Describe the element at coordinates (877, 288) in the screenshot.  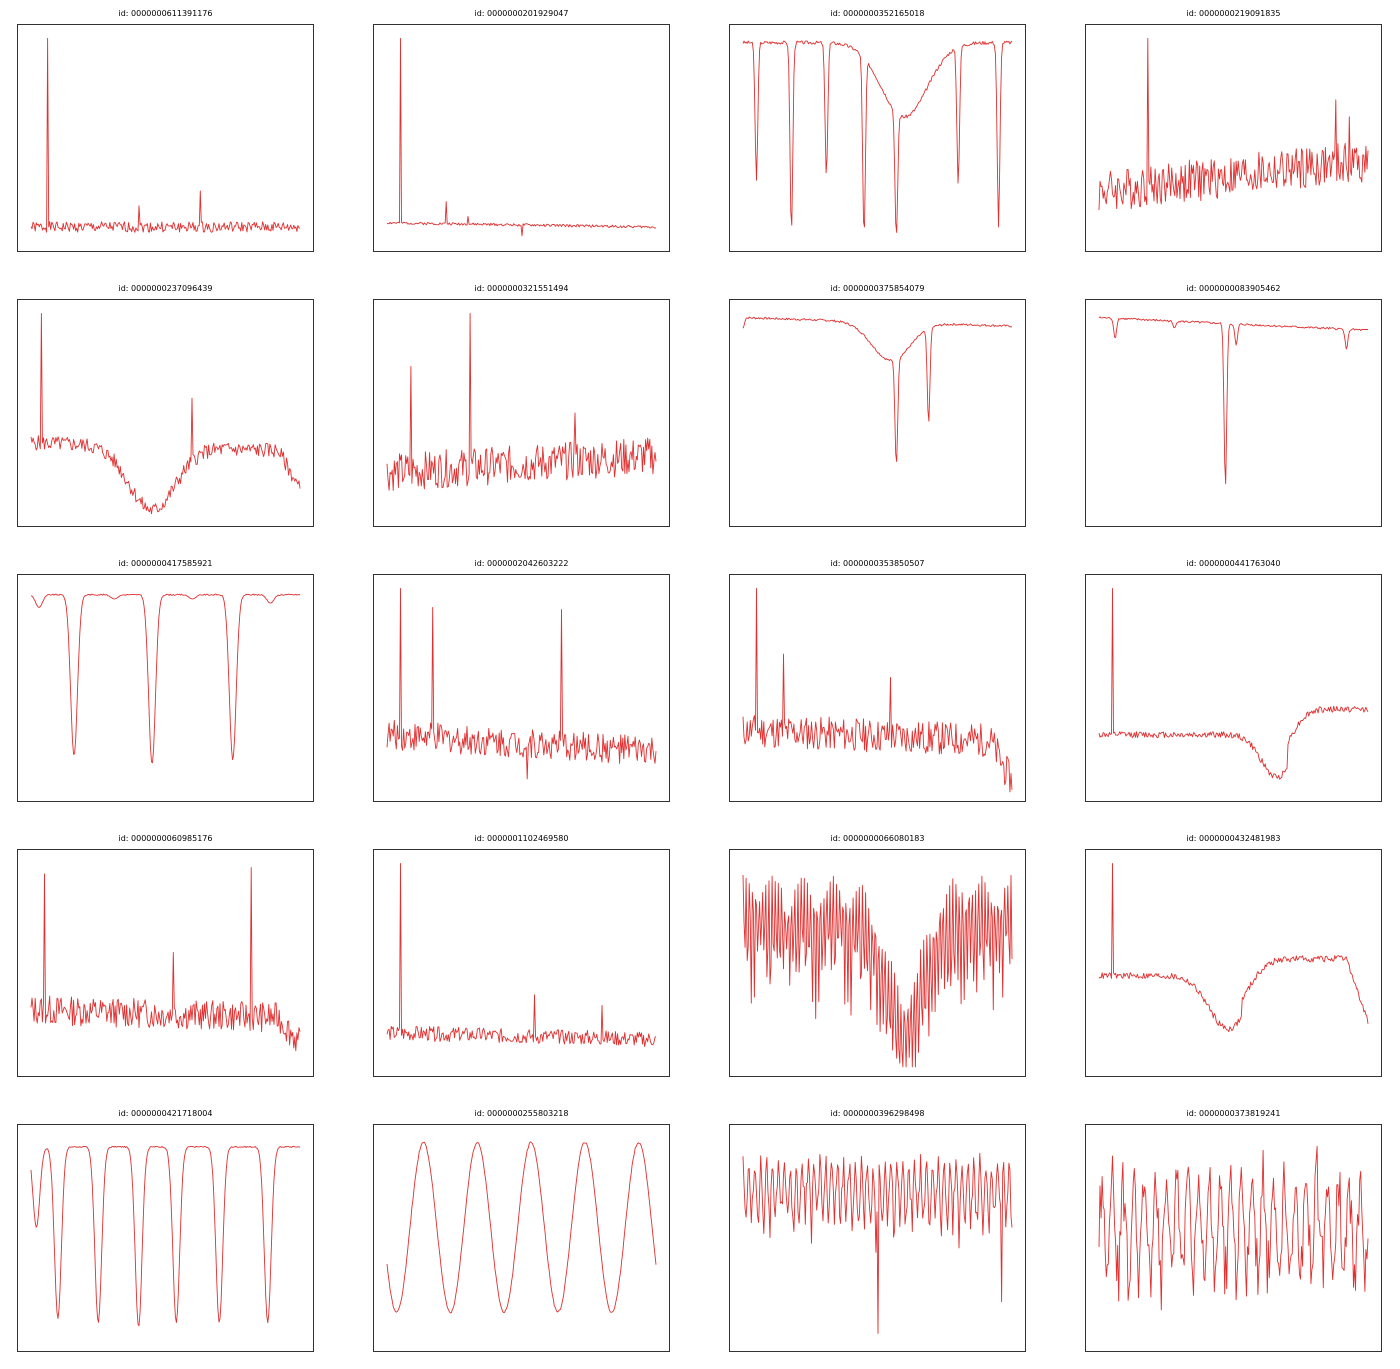
I see `chart-title: id: 0000000375854079` at that location.